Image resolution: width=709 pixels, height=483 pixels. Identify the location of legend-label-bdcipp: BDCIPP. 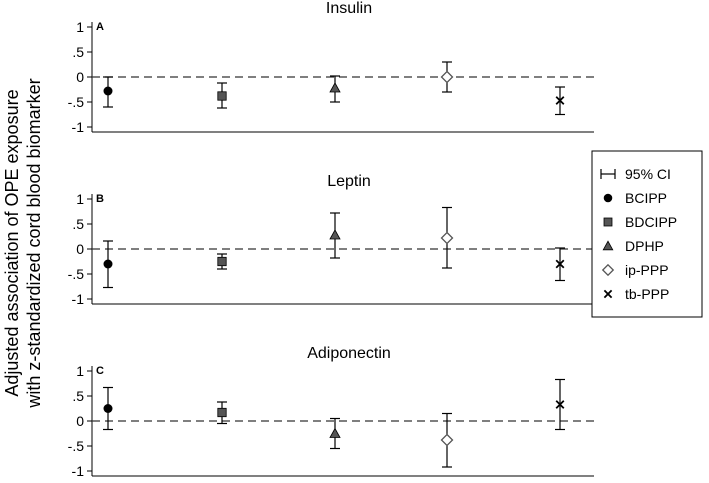
(651, 222).